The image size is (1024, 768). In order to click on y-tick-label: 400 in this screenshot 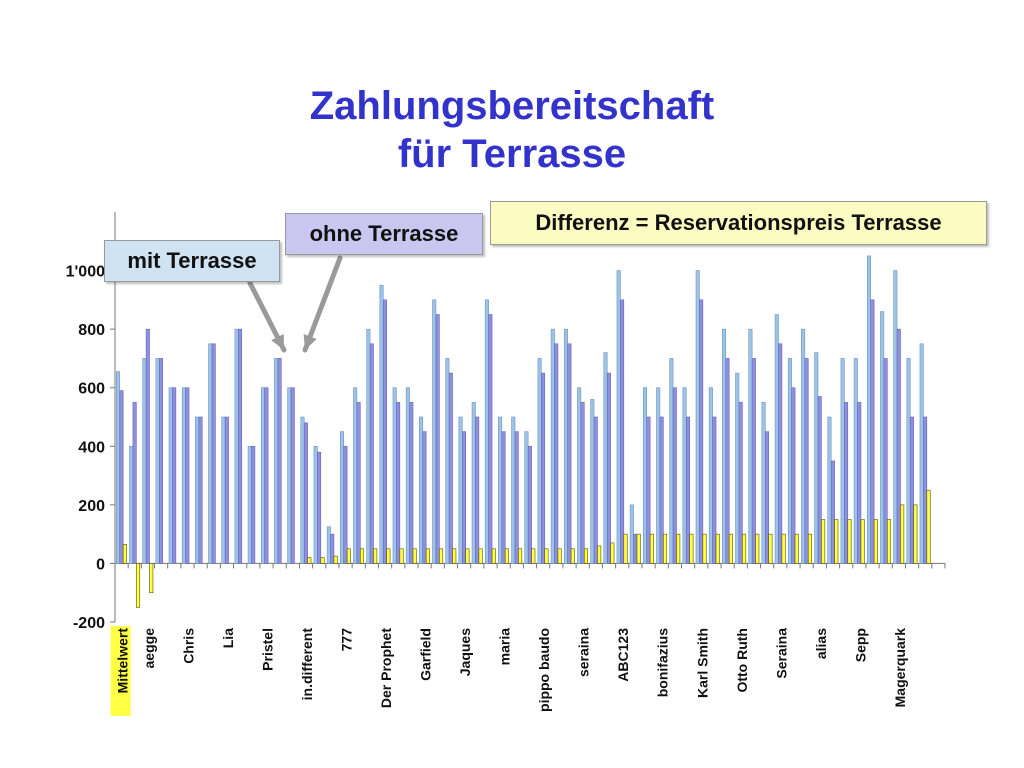, I will do `click(91, 447)`.